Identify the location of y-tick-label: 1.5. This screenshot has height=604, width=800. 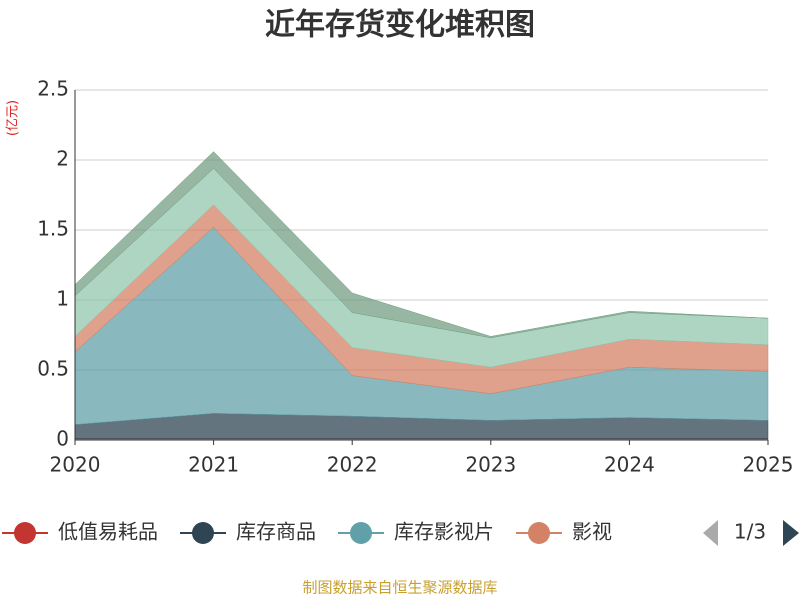
(53, 229).